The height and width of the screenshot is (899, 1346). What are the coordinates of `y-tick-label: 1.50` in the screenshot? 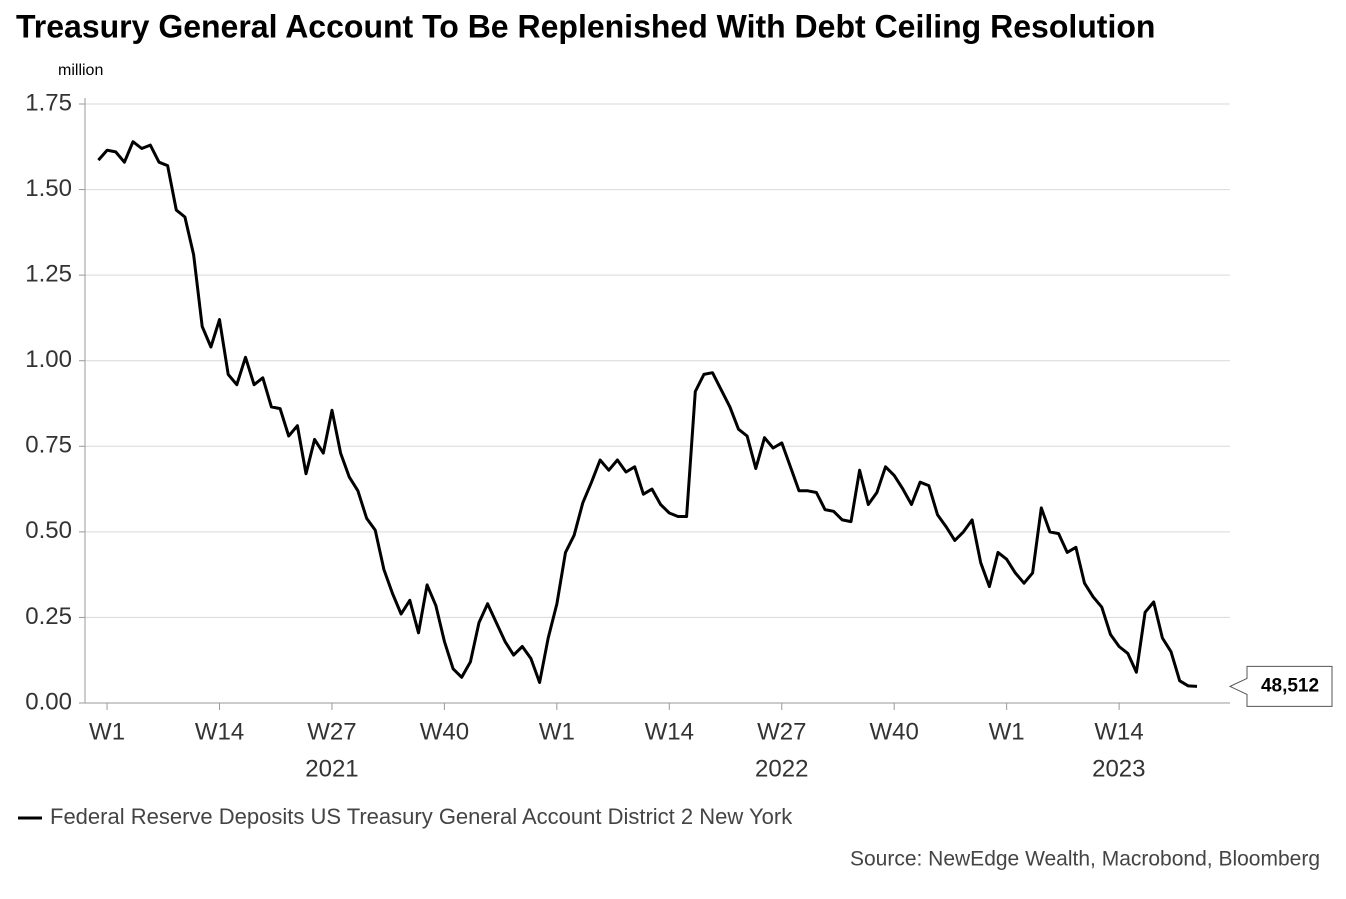 It's located at (48, 188).